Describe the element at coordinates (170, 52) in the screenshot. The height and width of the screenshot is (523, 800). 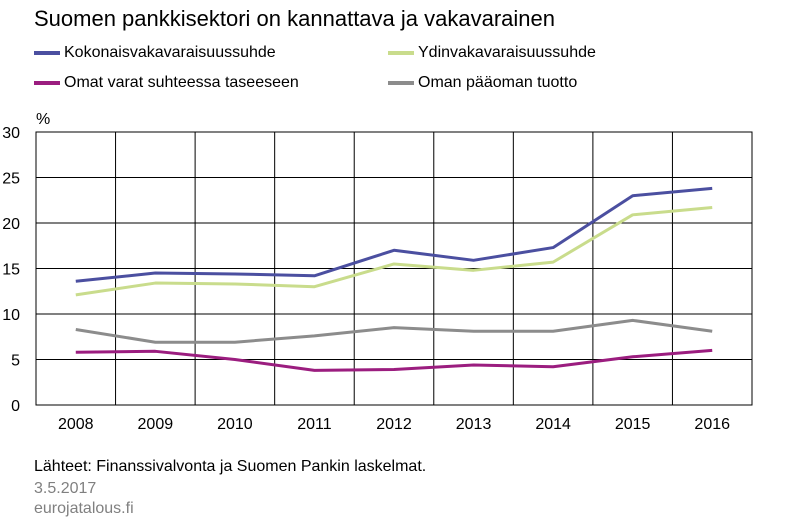
I see `legend-label: Kokonaisvakavaraisuussuhde` at that location.